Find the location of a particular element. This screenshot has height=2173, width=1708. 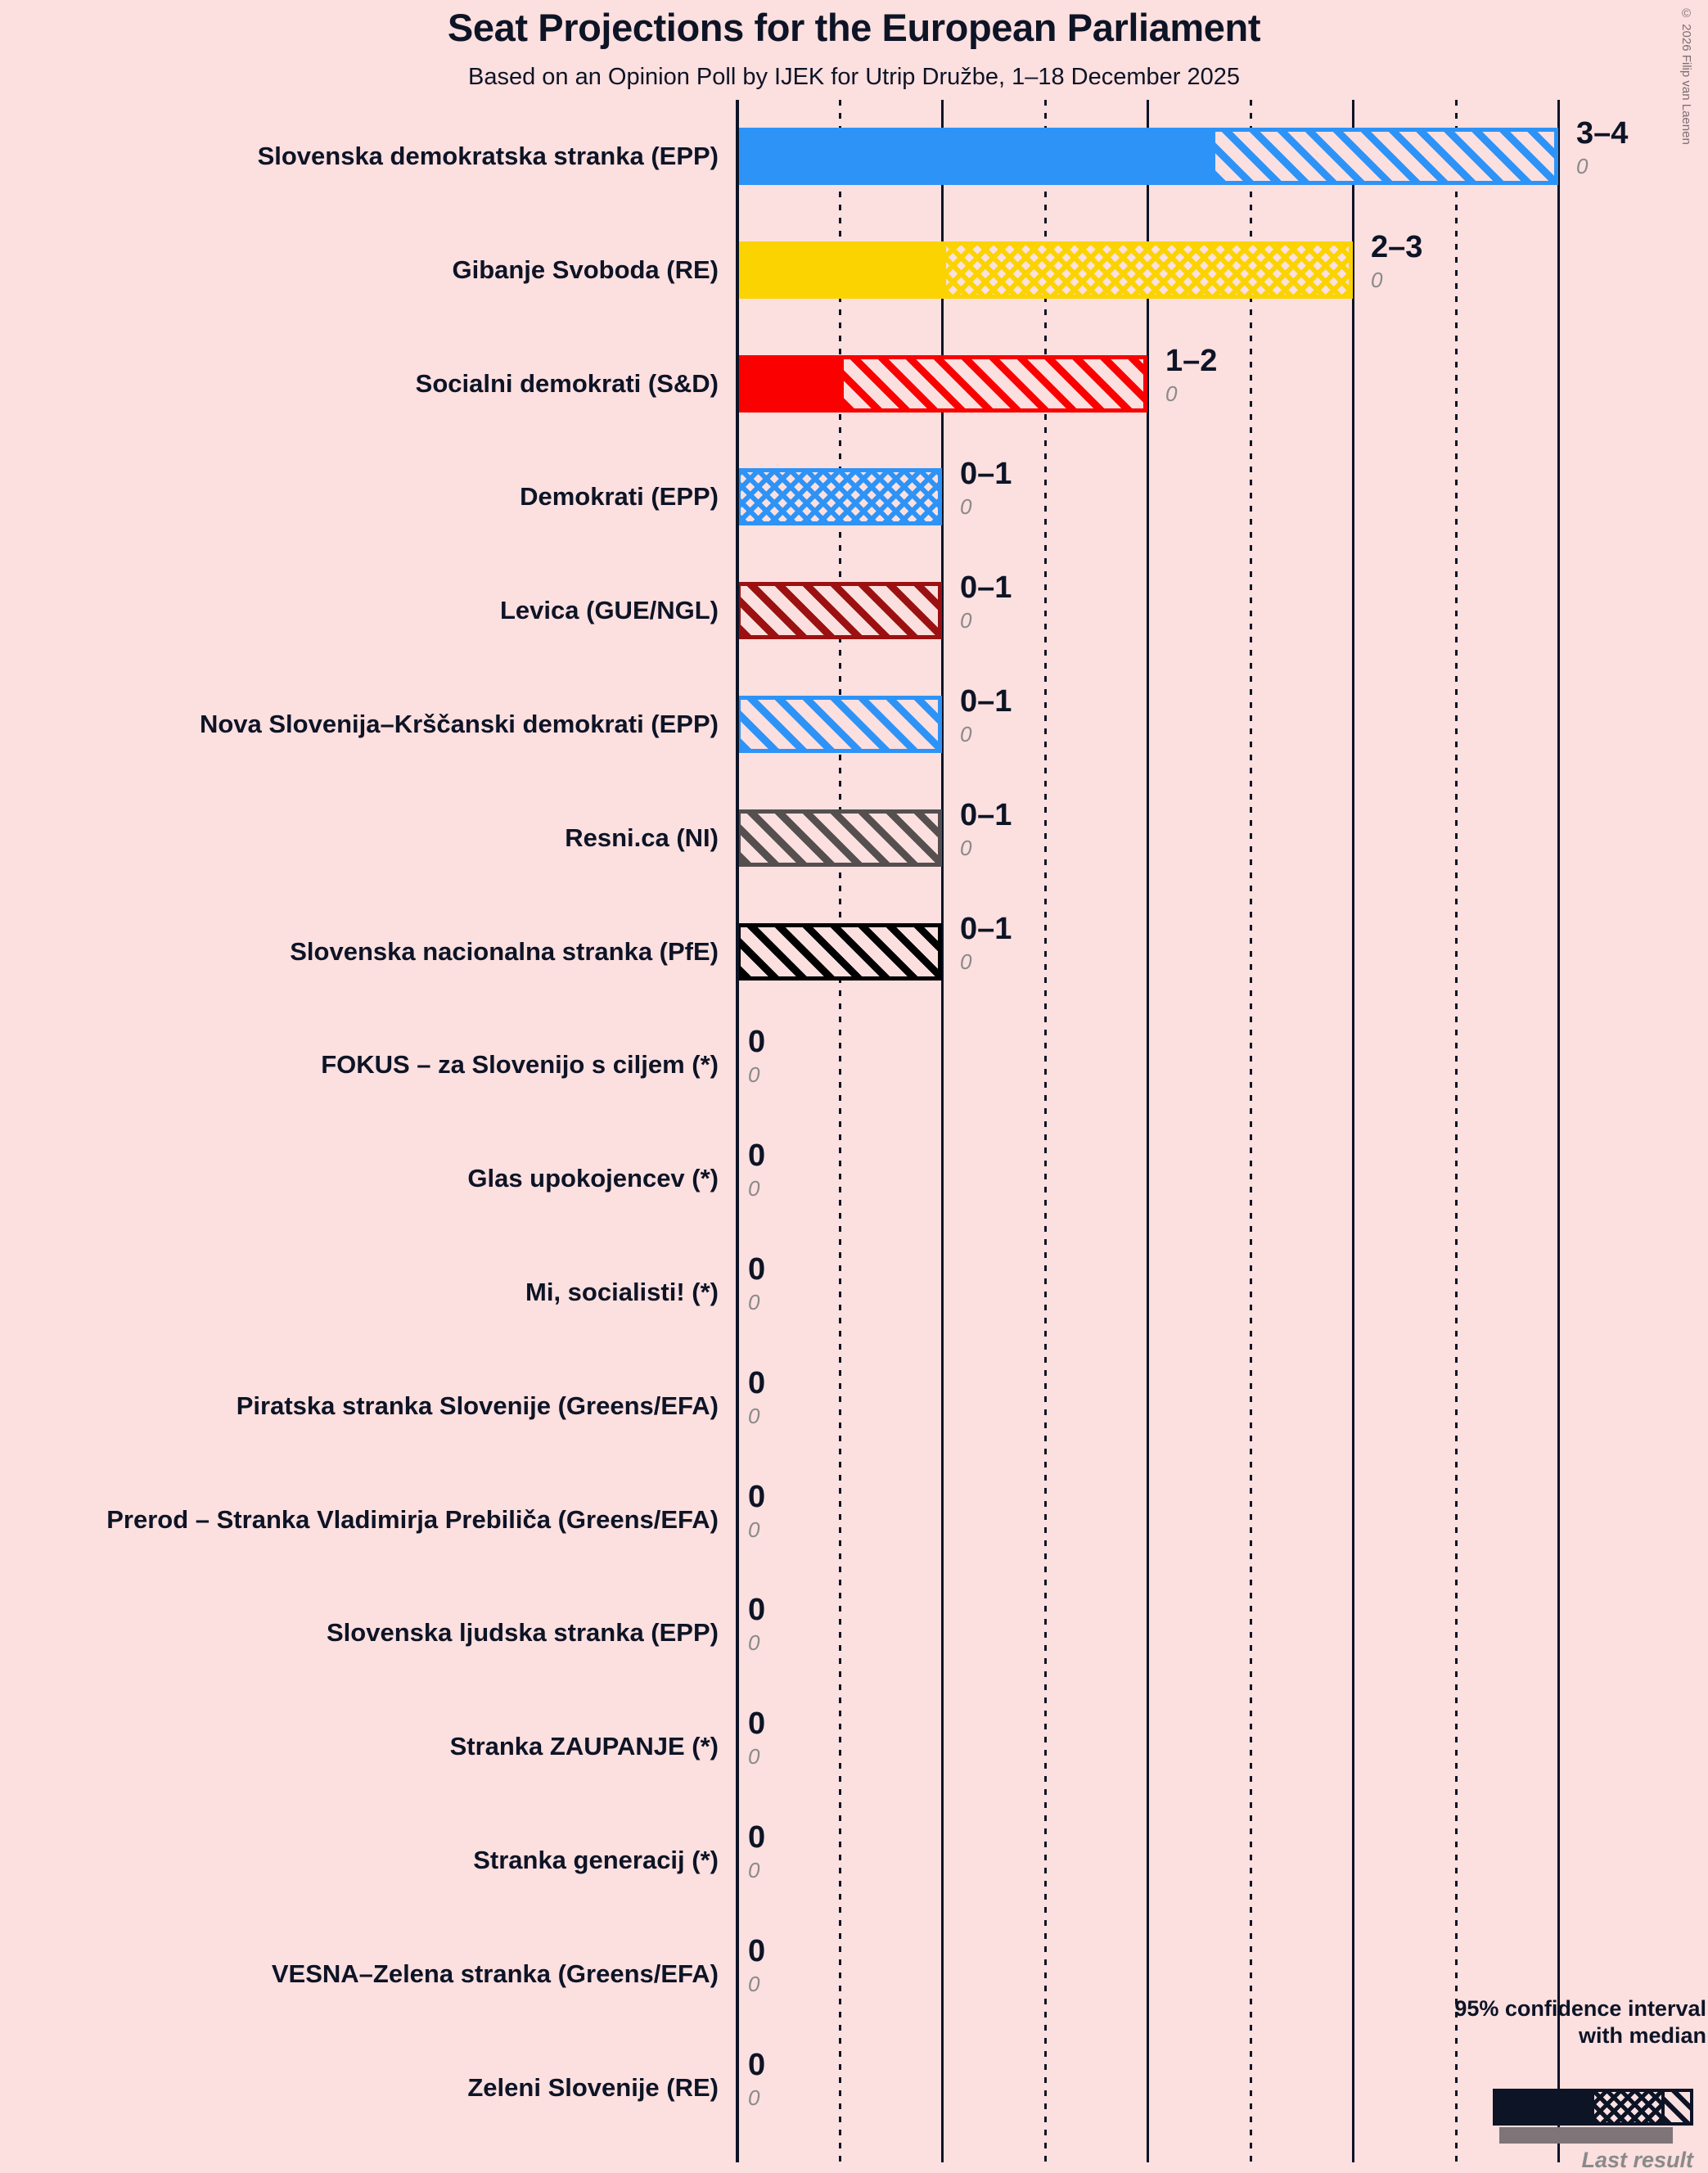

party-label: Stranka generacij (*) is located at coordinates (596, 1859).